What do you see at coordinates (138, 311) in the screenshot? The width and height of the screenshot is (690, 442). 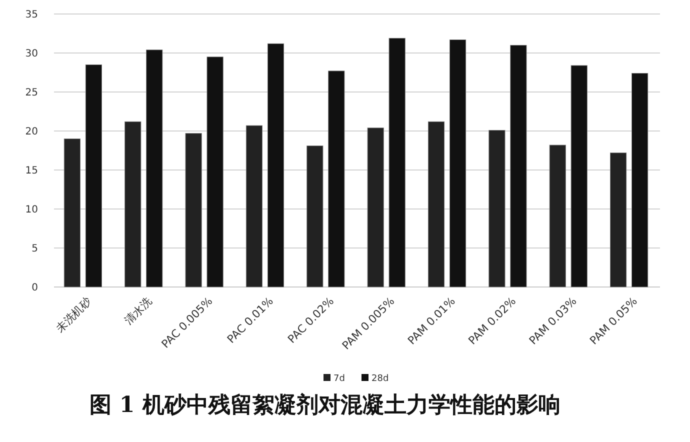 I see `x-tick-label: 清水洗` at bounding box center [138, 311].